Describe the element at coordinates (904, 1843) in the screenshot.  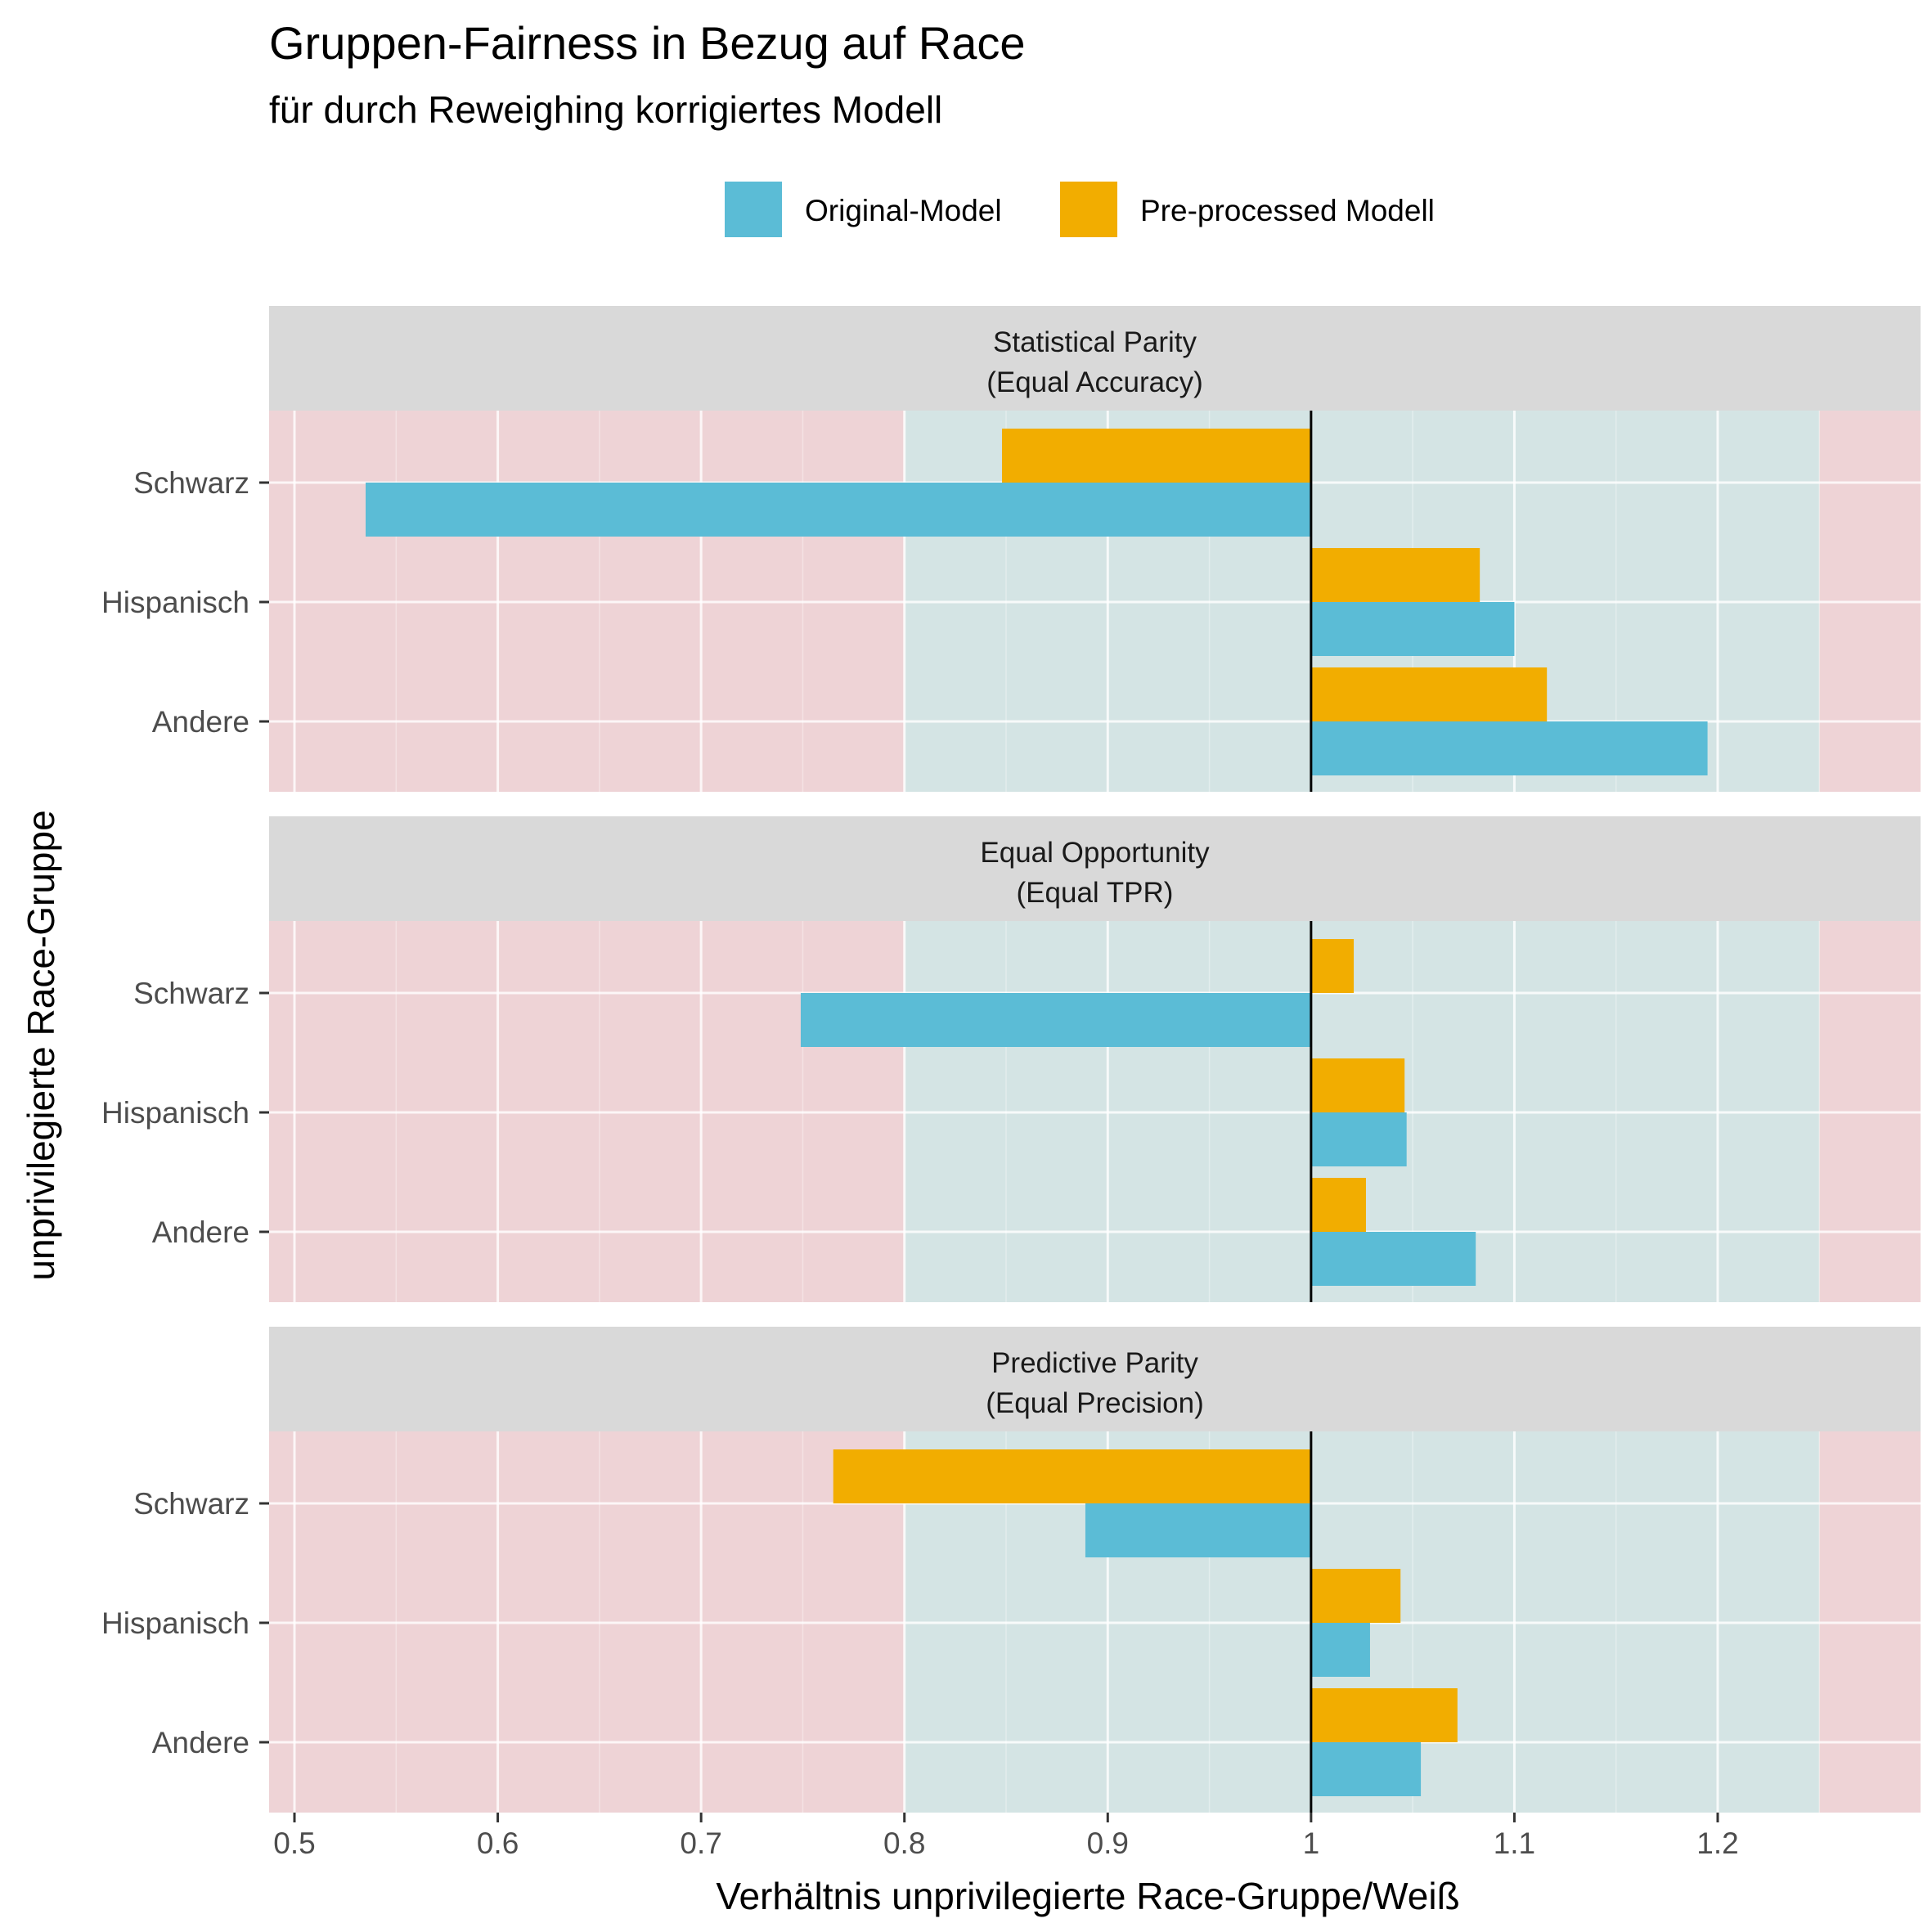
I see `x-tick-label: 0.8` at that location.